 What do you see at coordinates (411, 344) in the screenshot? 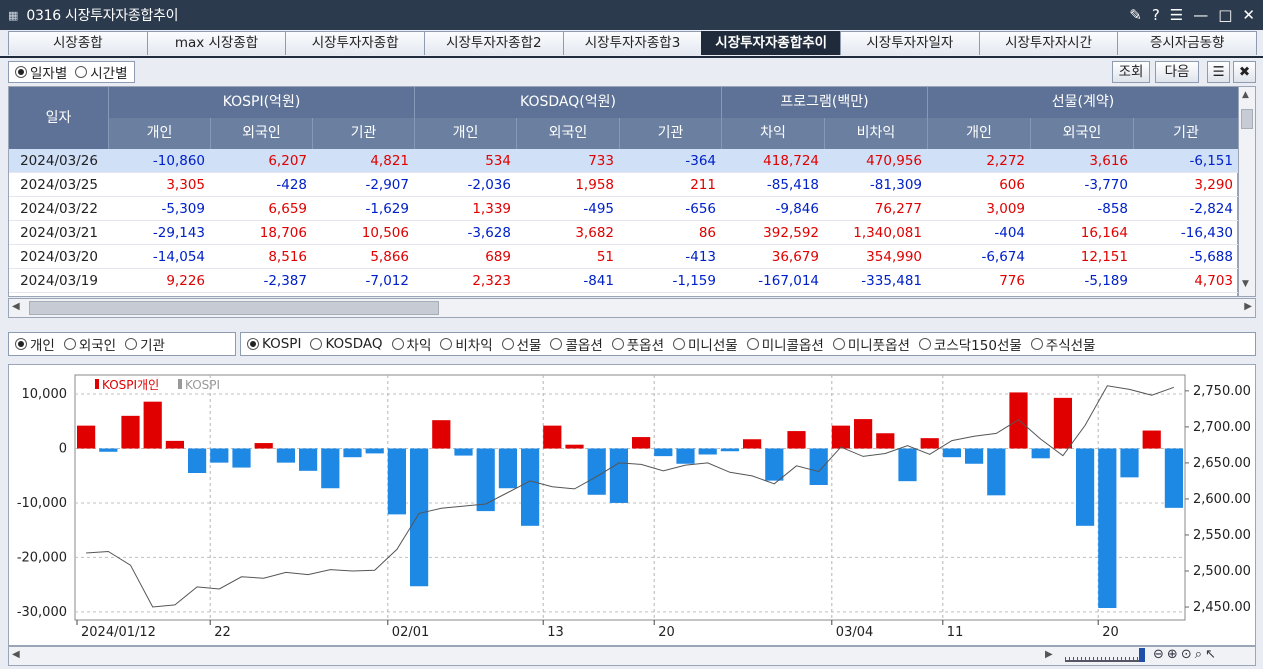
I see `market-radio-2: 차익` at bounding box center [411, 344].